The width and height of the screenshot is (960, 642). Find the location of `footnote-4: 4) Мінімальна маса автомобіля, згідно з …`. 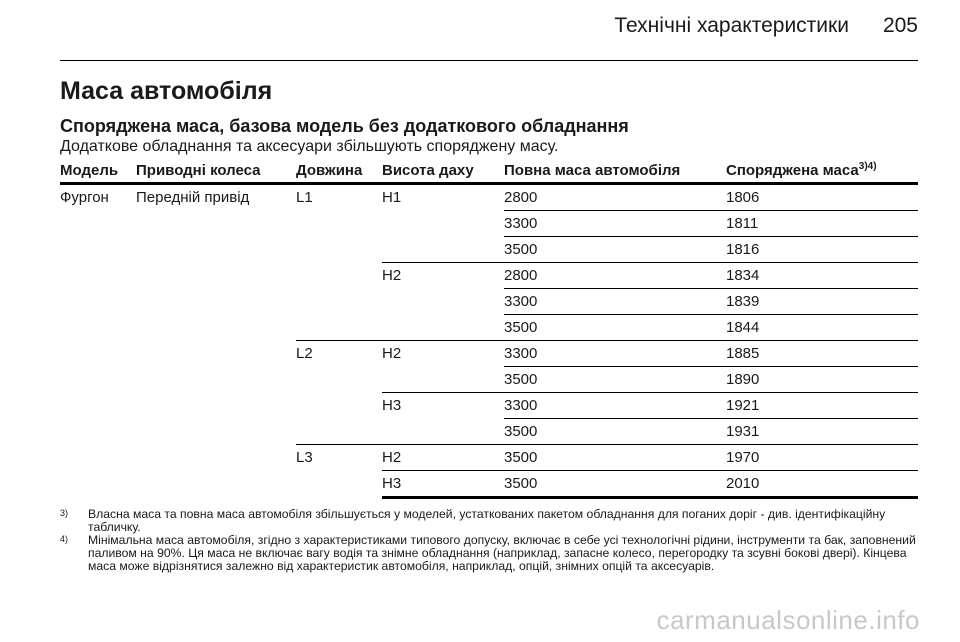

footnote-4: 4) Мінімальна маса автомобіля, згідно з … is located at coordinates (489, 553).